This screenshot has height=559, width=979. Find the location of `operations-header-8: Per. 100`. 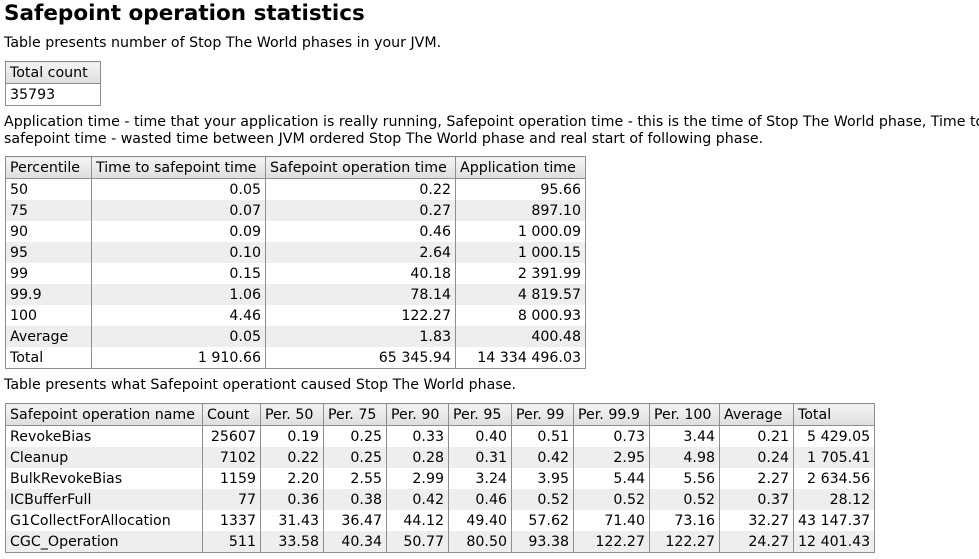

operations-header-8: Per. 100 is located at coordinates (684, 414).